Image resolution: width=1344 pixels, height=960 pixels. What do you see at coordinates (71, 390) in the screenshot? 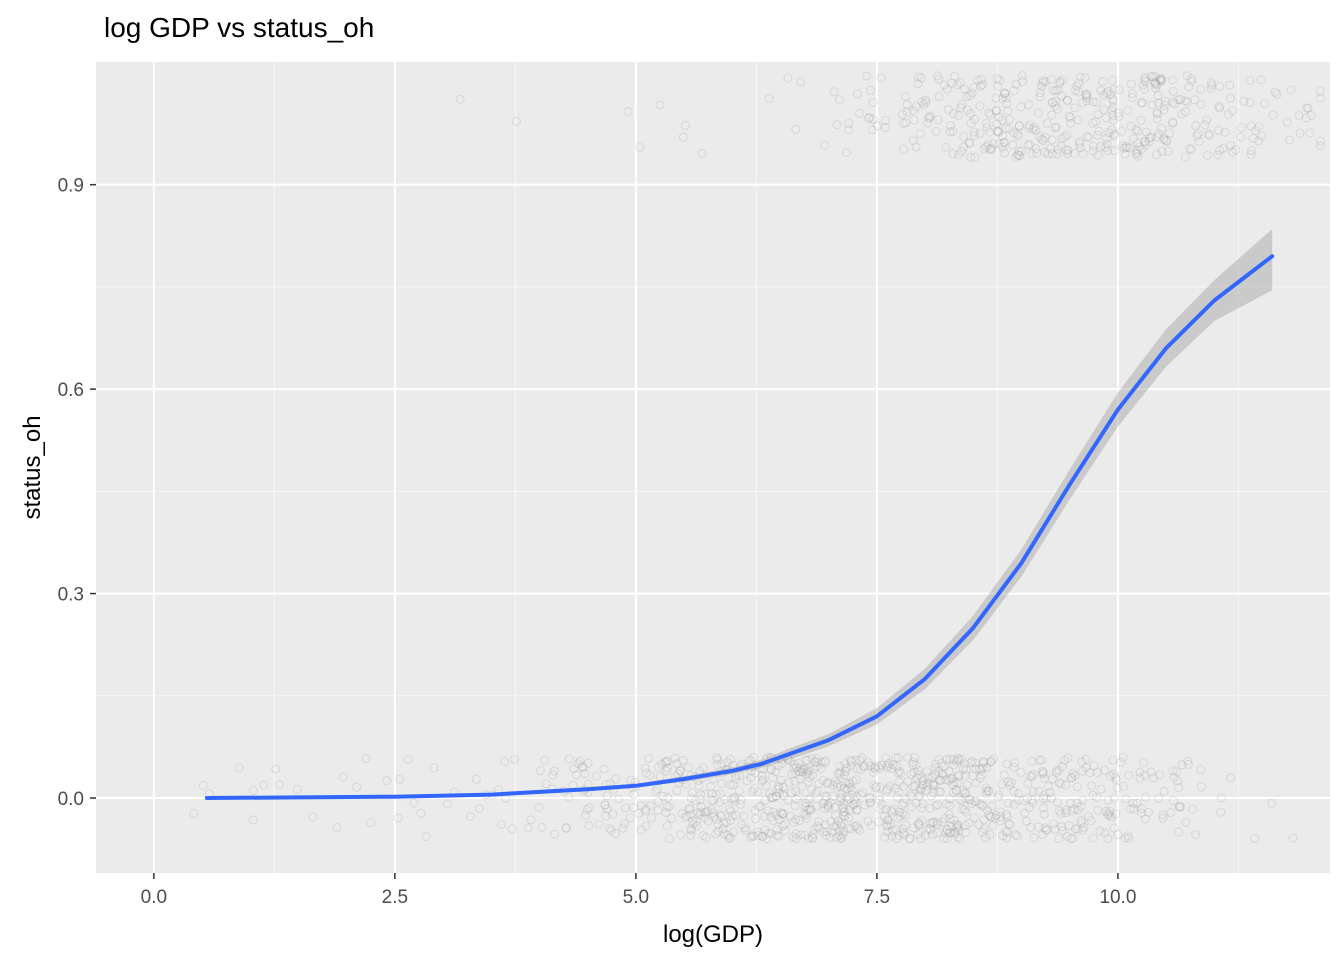
I see `y-tick-label: 0.6` at bounding box center [71, 390].